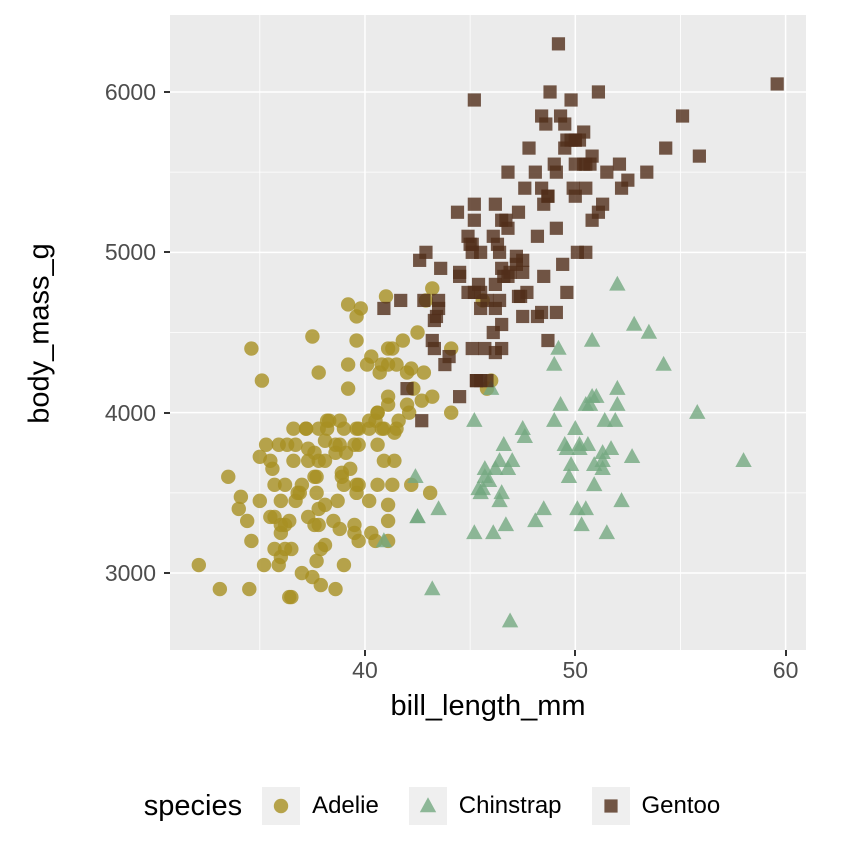 This screenshot has height=864, width=864. What do you see at coordinates (655, 806) in the screenshot?
I see `legend-item-gentoo: Gentoo` at bounding box center [655, 806].